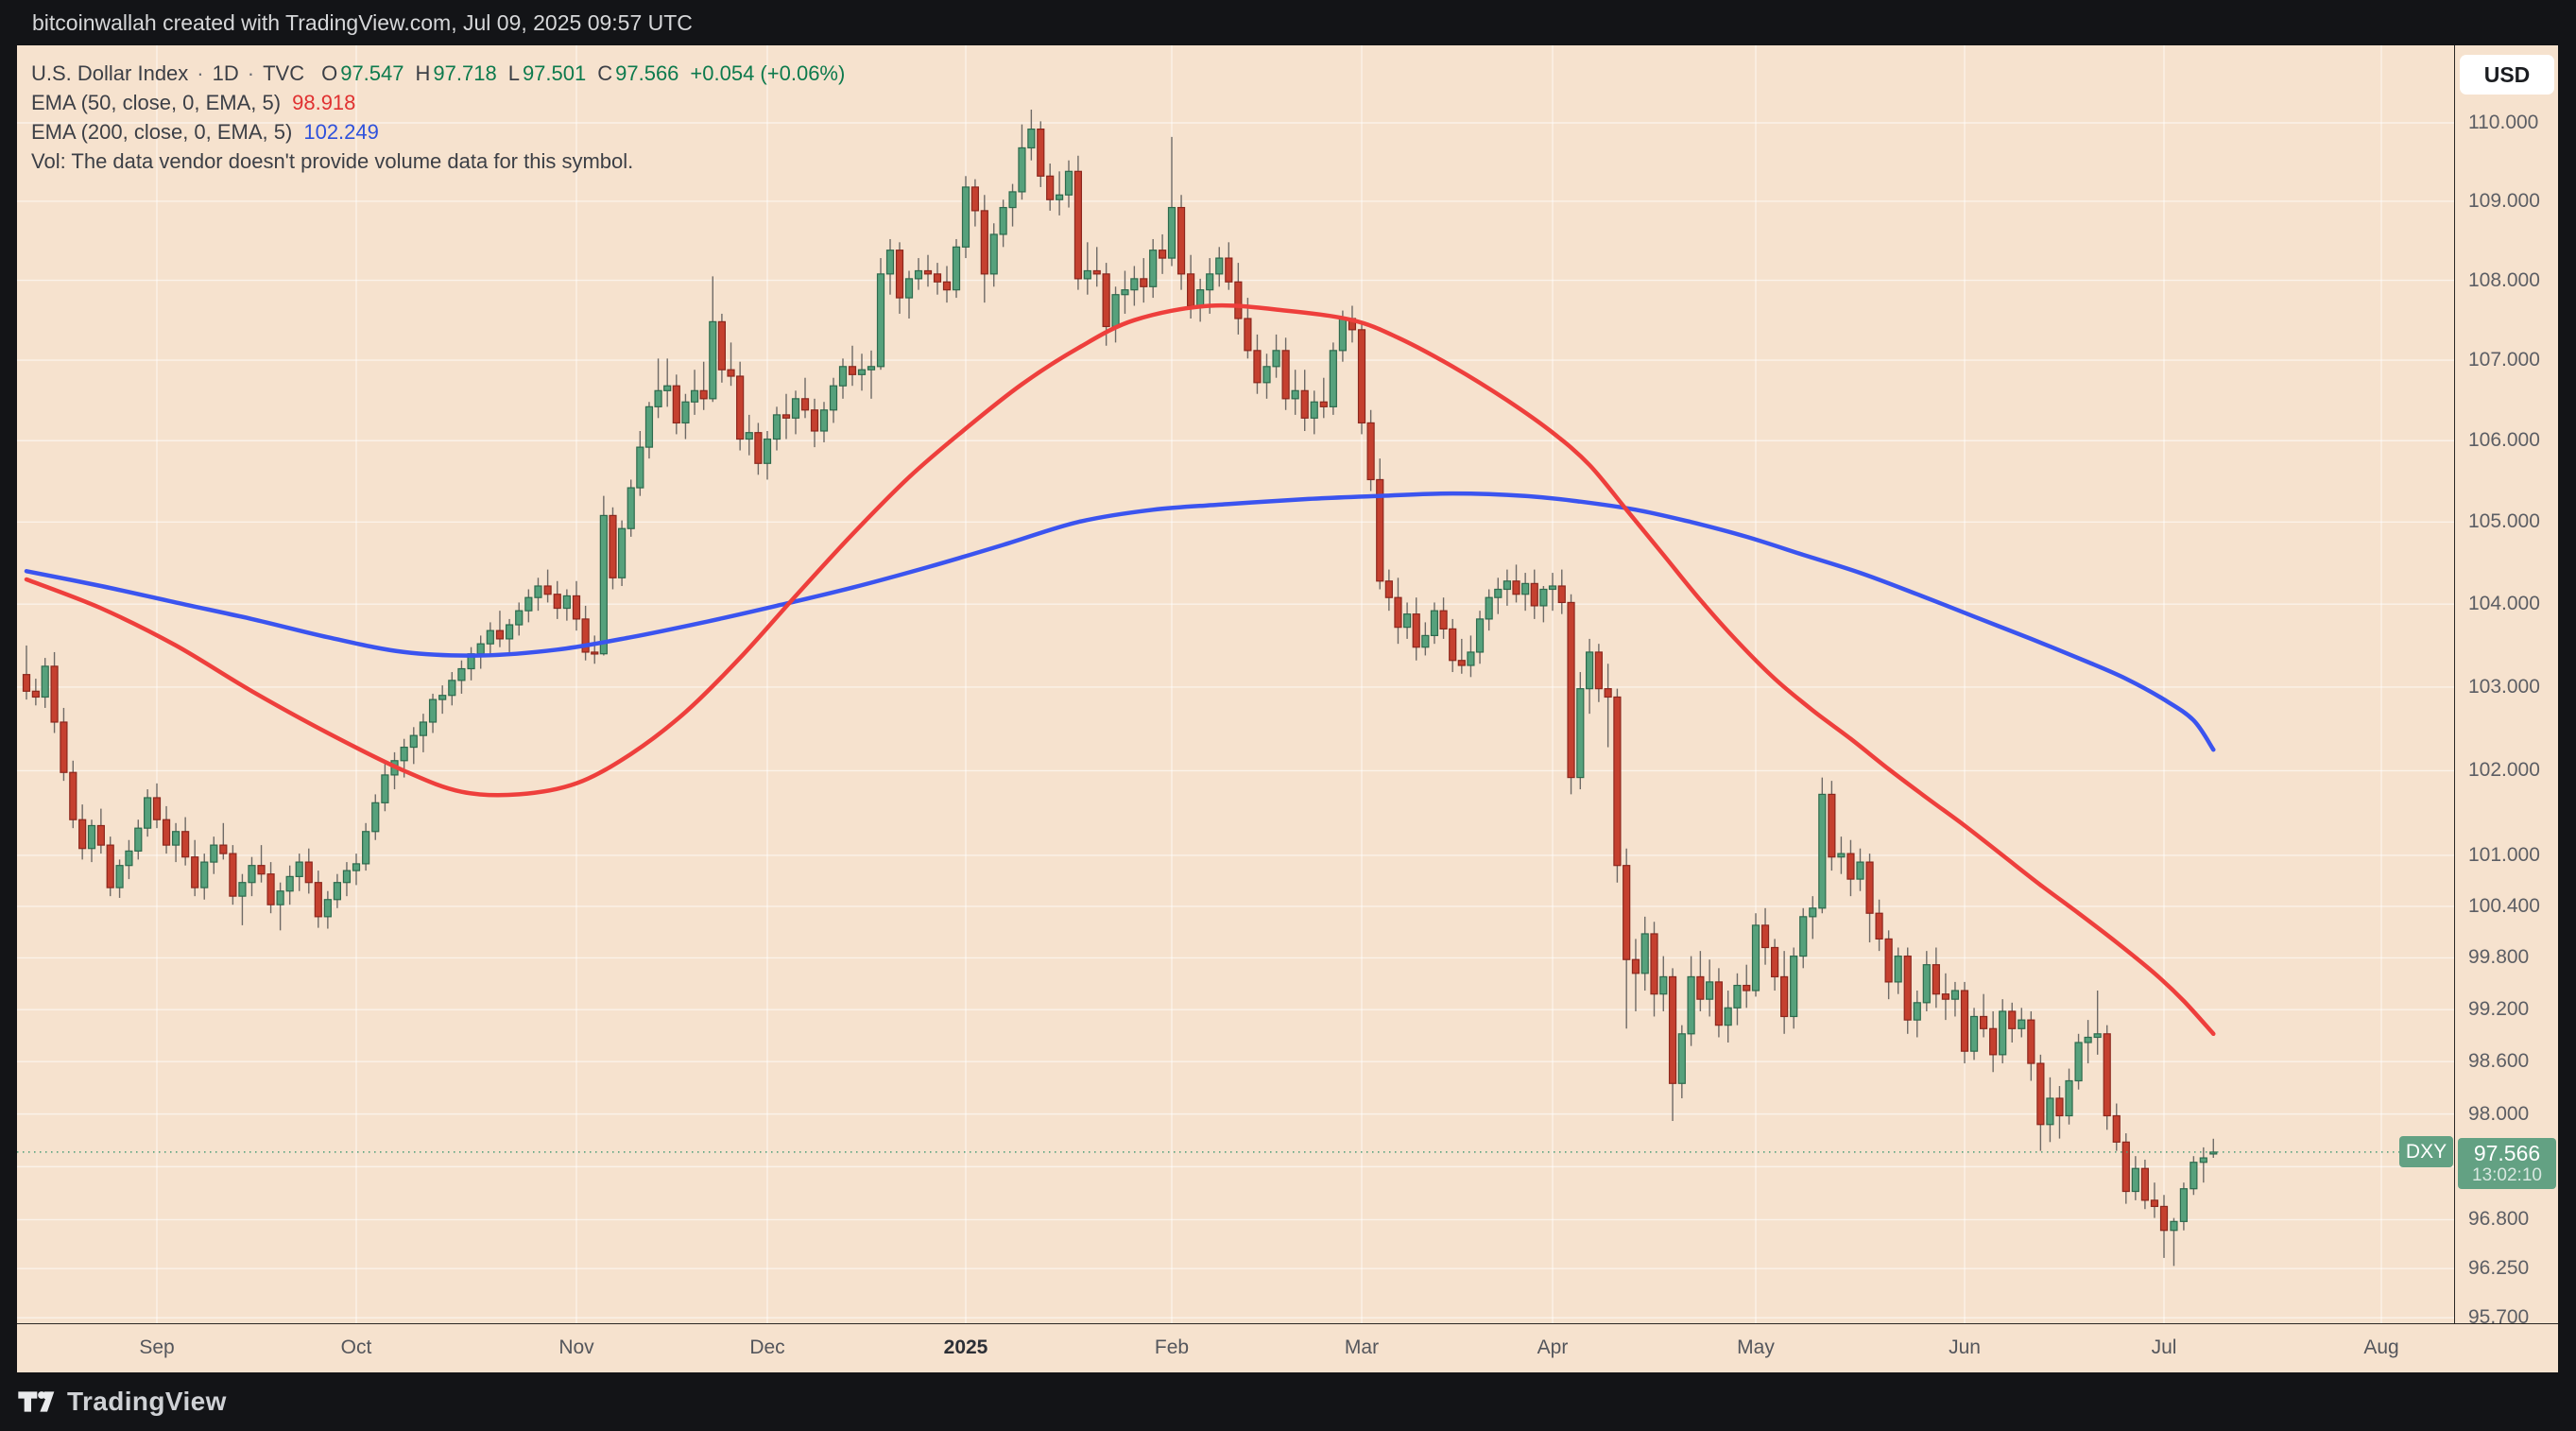 The width and height of the screenshot is (2576, 1431). Describe the element at coordinates (162, 132) in the screenshot. I see `ema200-label: EMA (200, close, 0, EMA, 5)` at that location.